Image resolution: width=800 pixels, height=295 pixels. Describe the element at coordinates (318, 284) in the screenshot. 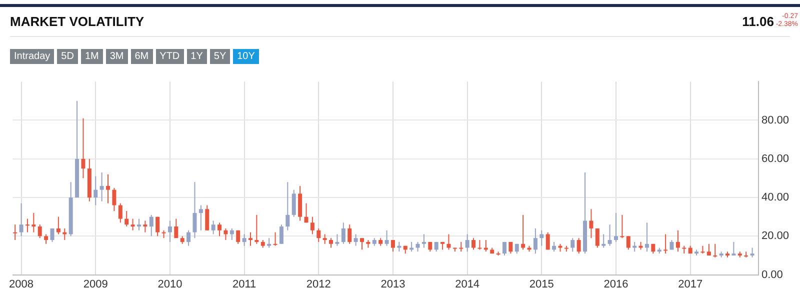

I see `x-tick-label: 2012` at that location.